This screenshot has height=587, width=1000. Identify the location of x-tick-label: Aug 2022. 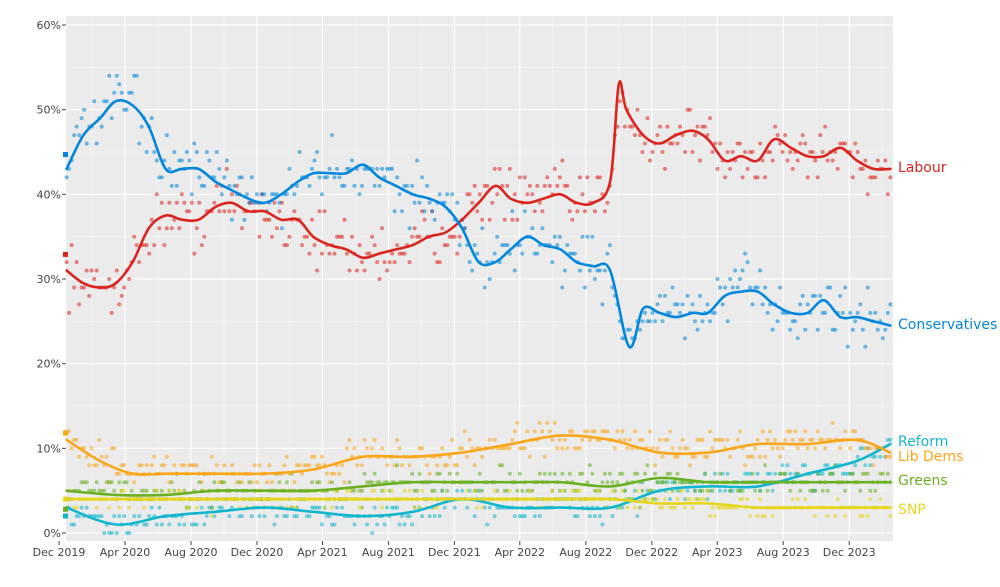
(585, 552).